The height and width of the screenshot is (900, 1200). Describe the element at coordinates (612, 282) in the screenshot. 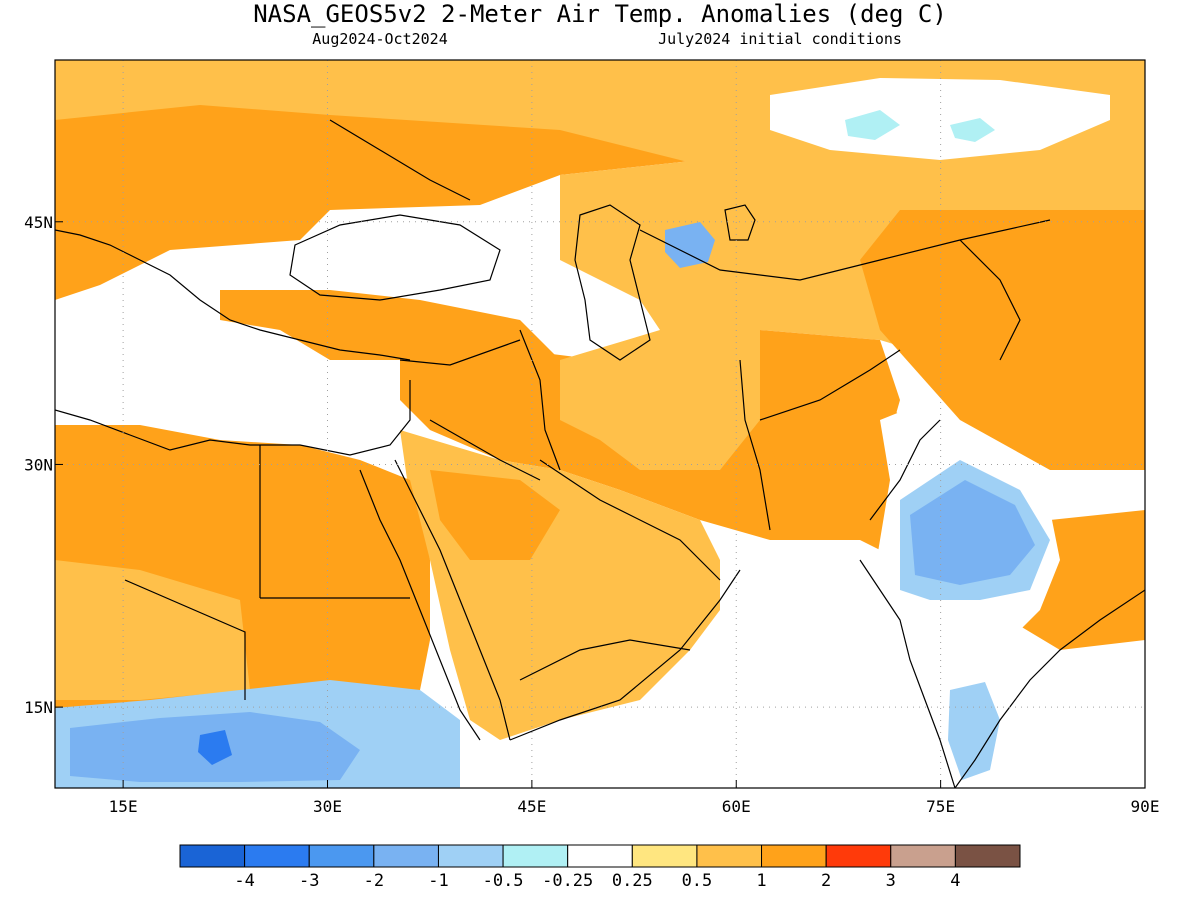

I see `coast-caspian-sea` at that location.